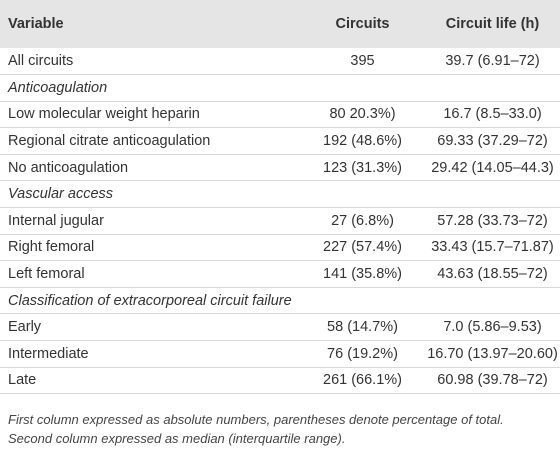  What do you see at coordinates (492, 274) in the screenshot?
I see `table-cell: 43.63 (18.55–72)` at bounding box center [492, 274].